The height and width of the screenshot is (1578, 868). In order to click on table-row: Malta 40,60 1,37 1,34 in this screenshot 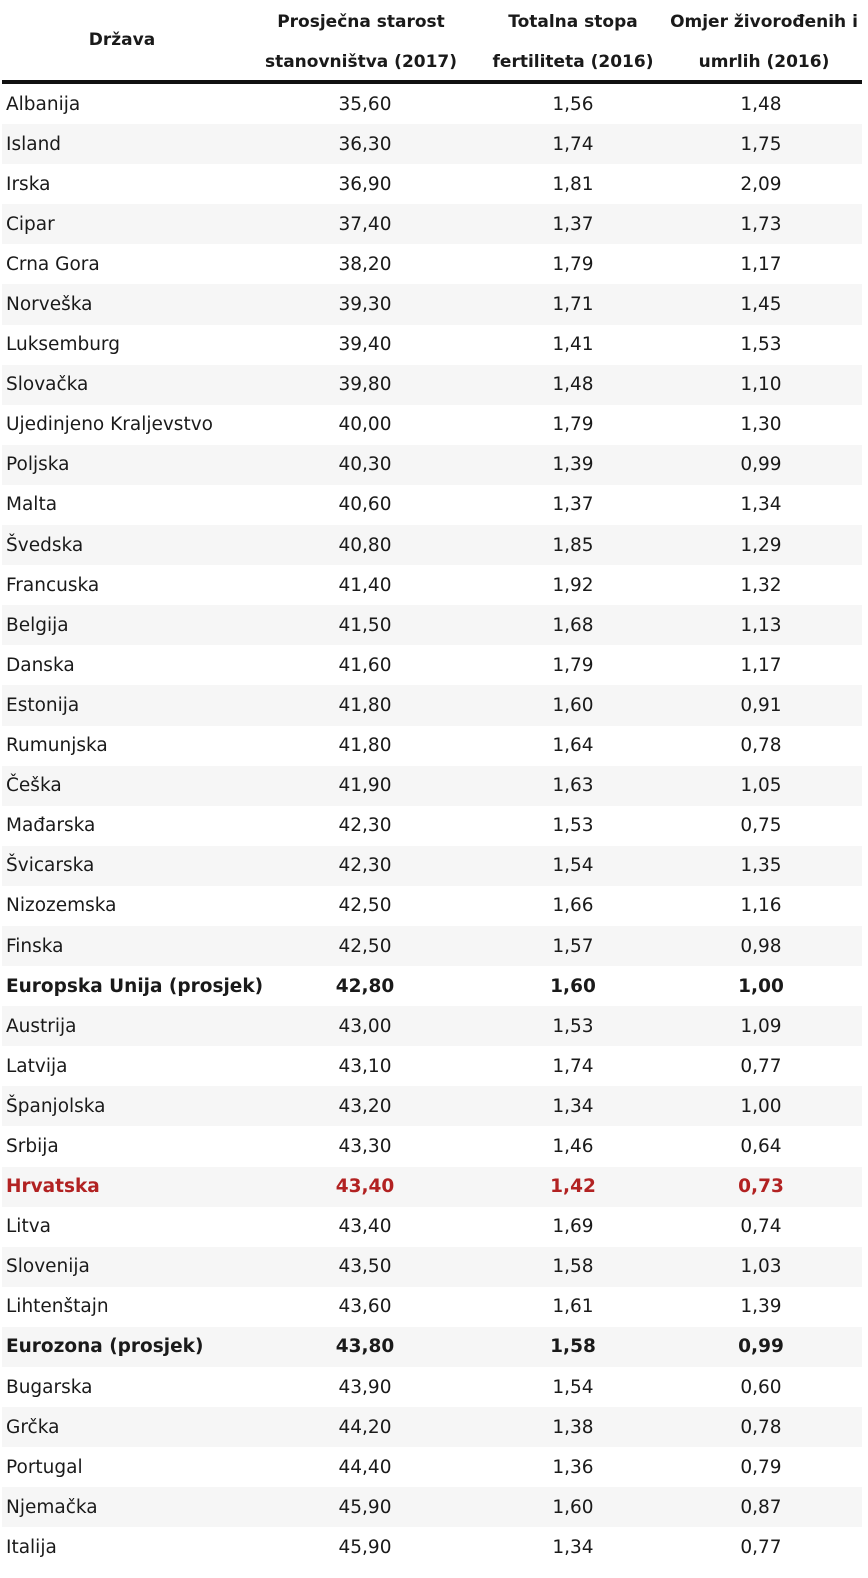, I will do `click(432, 505)`.